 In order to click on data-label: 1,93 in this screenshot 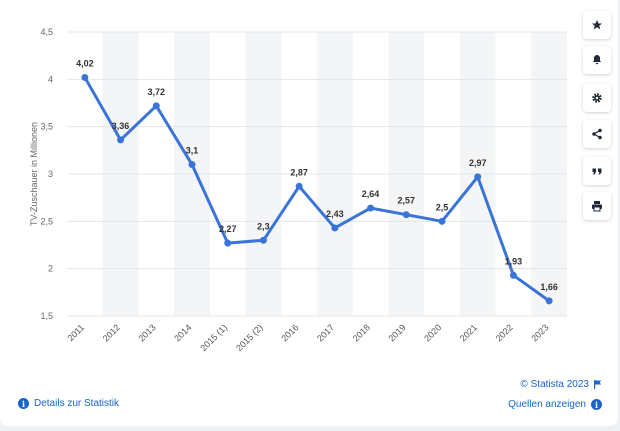, I will do `click(514, 261)`.